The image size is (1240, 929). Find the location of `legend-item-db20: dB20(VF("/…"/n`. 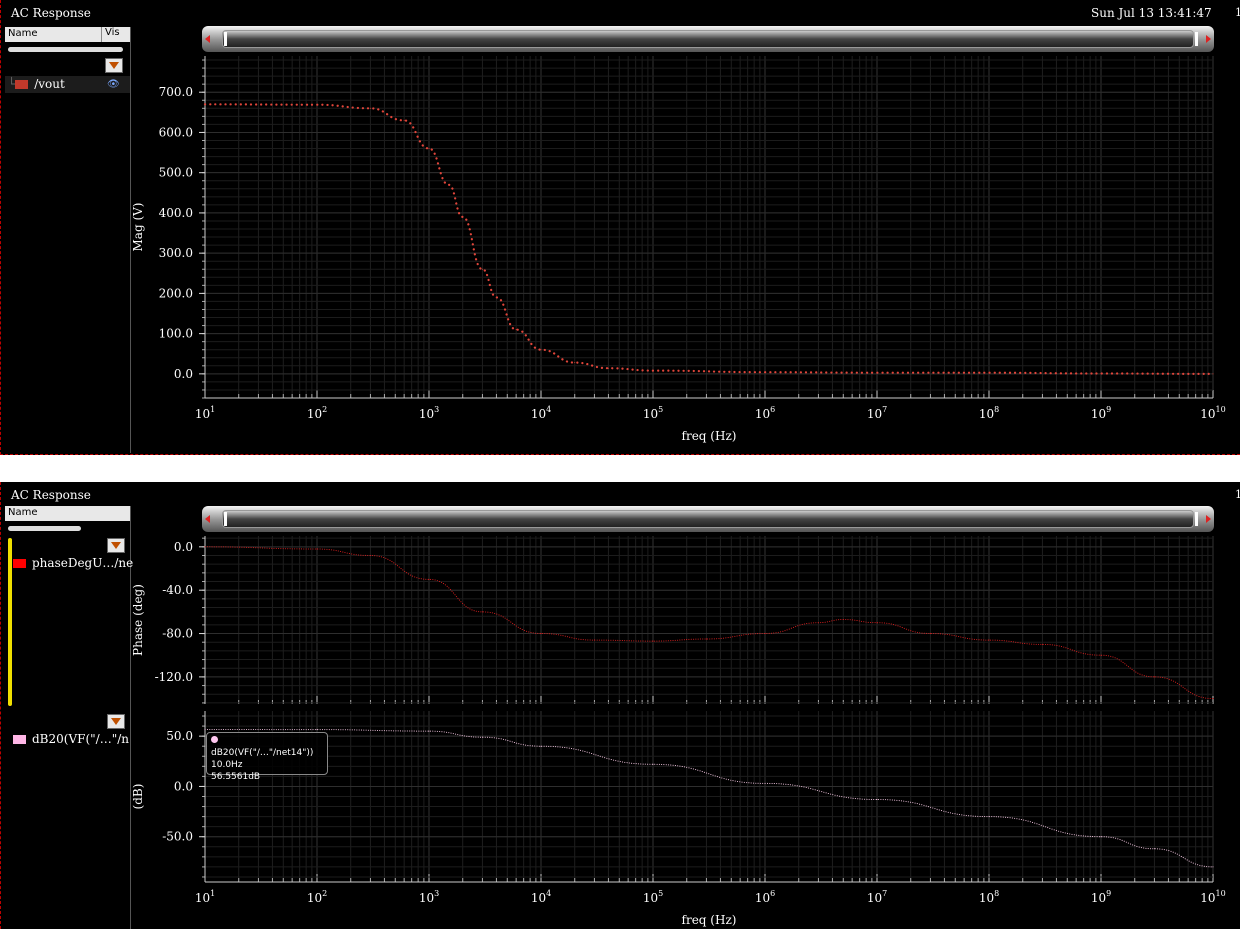

legend-item-db20: dB20(VF("/…"/n is located at coordinates (71, 739).